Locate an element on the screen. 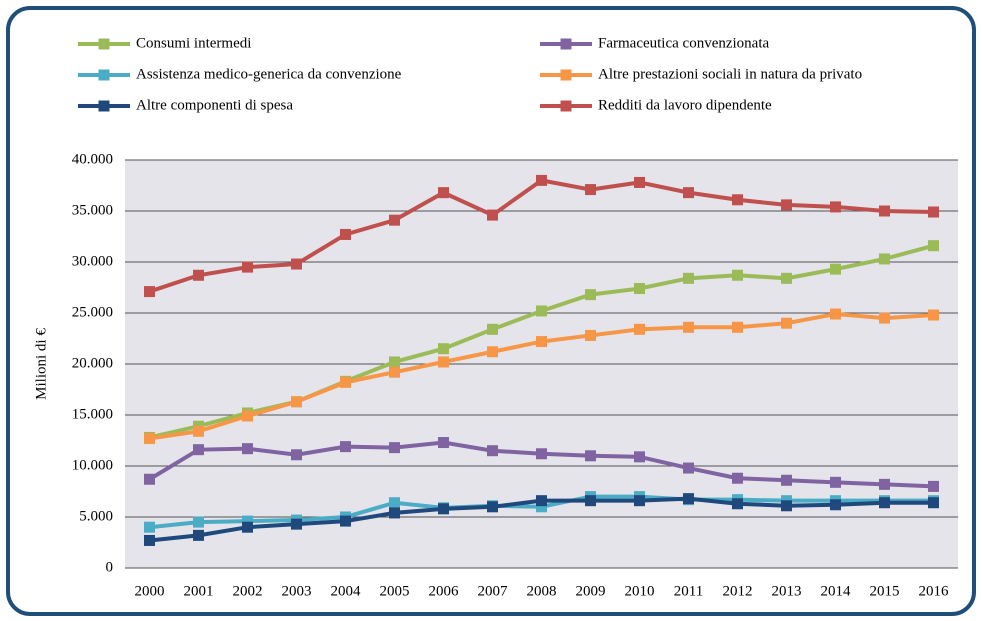  x-tick-label: 2003 is located at coordinates (297, 591).